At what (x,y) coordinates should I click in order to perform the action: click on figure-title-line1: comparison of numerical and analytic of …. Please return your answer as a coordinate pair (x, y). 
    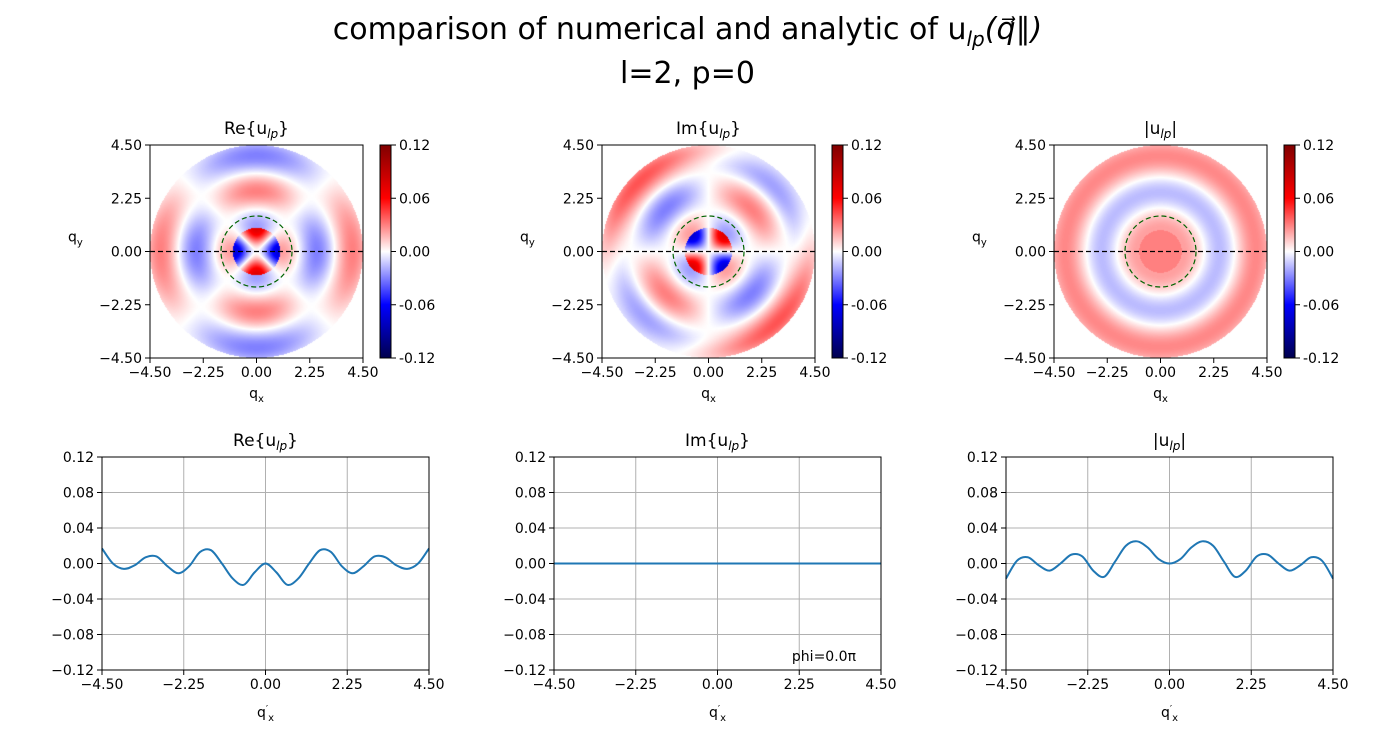
    Looking at the image, I should click on (687, 31).